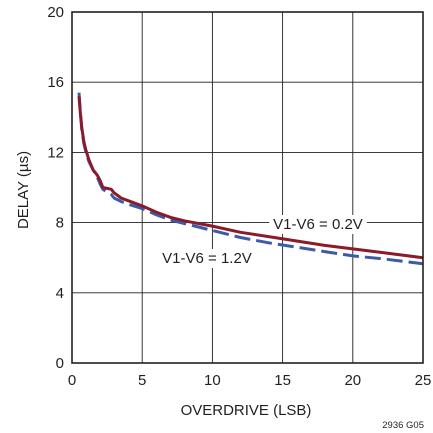 The height and width of the screenshot is (433, 433). I want to click on series-annotation-1: V1-V6 = 0.2V, so click(318, 224).